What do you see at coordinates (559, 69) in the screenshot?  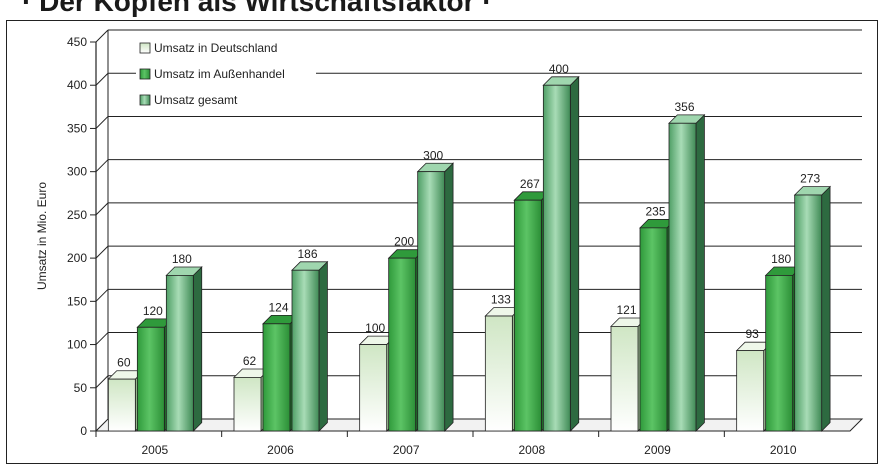 I see `data-label: 400` at bounding box center [559, 69].